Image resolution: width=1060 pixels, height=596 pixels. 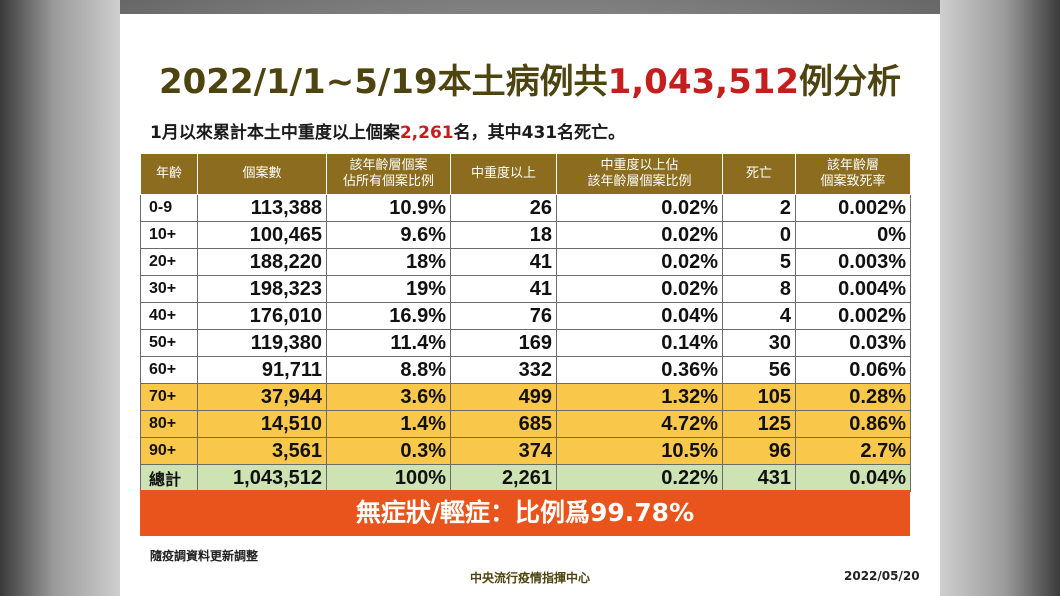 What do you see at coordinates (1000, 298) in the screenshot?
I see `background-right` at bounding box center [1000, 298].